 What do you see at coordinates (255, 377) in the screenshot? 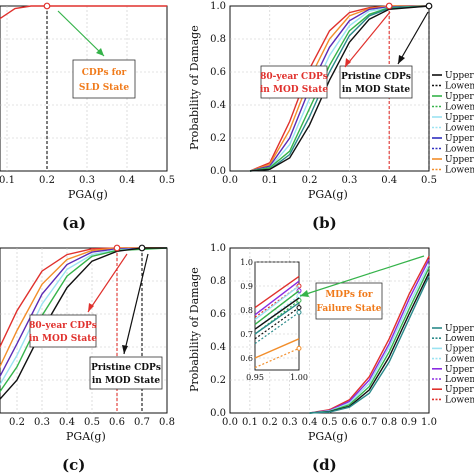
I see `inset-x-tick-label: 0.95` at bounding box center [255, 377].